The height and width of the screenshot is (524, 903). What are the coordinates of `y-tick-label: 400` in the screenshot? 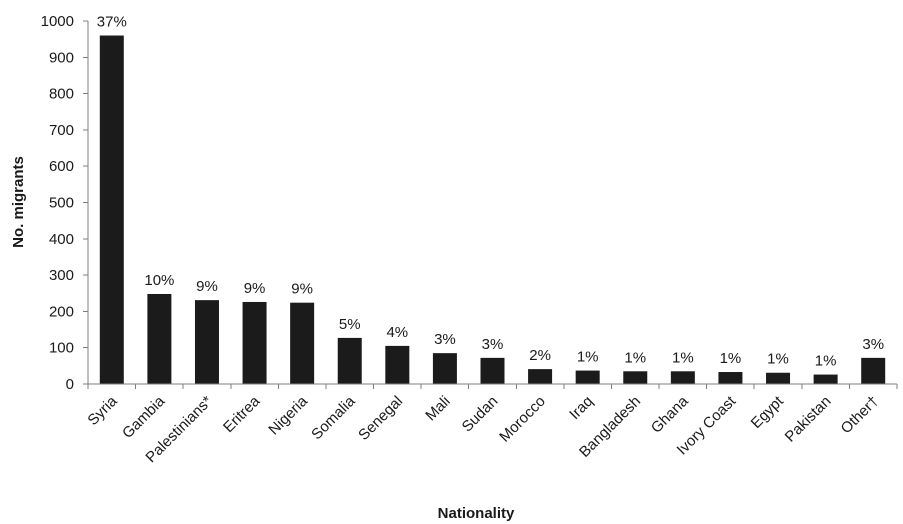 It's located at (61, 239).